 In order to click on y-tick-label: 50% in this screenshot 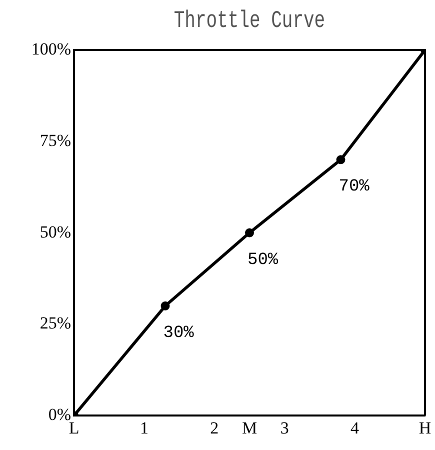, I will do `click(55, 232)`.